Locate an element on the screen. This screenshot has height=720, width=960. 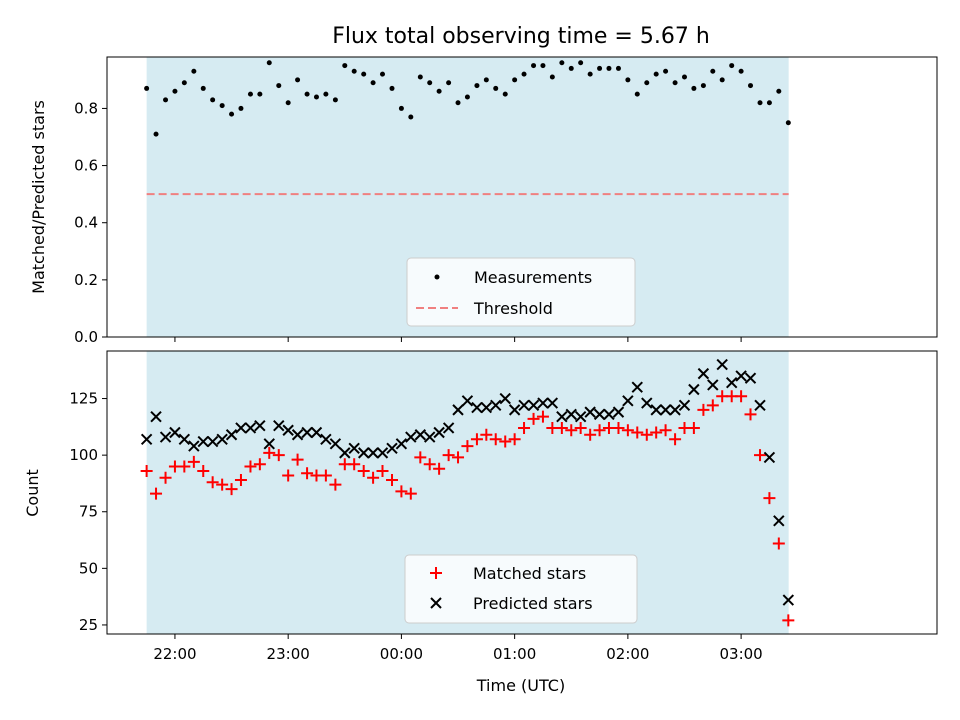
legend-measurements-label: Measurements is located at coordinates (533, 277).